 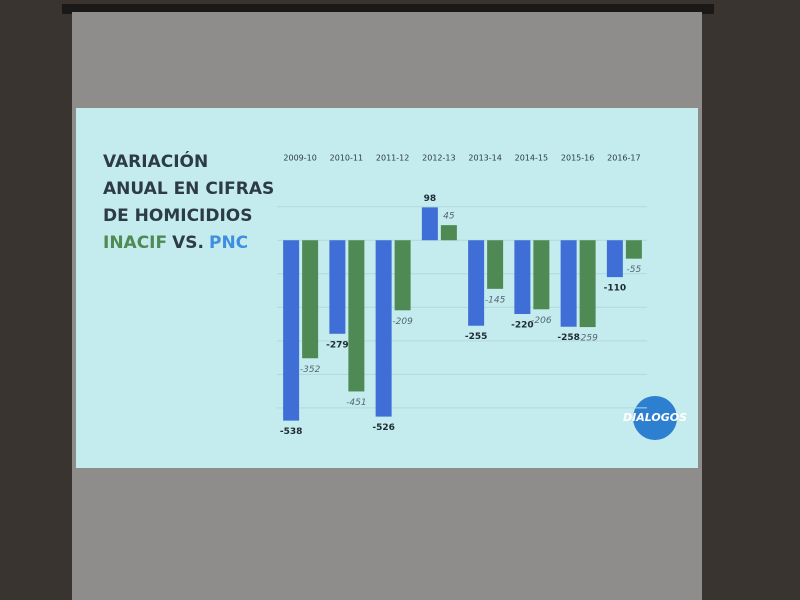 I want to click on data-label: 45, so click(x=449, y=217).